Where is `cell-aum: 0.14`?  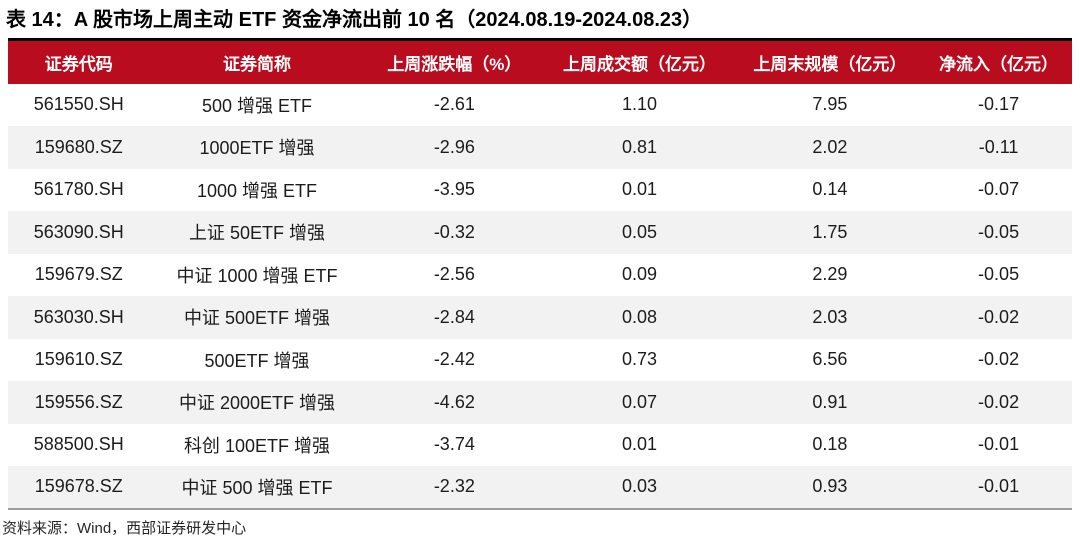 cell-aum: 0.14 is located at coordinates (830, 189).